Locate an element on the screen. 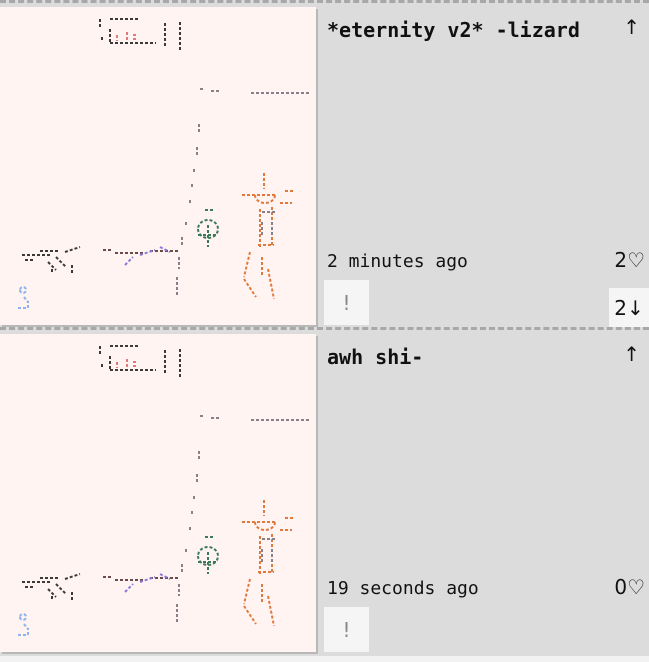 The image size is (649, 662). like-button: 2♡ is located at coordinates (629, 260).